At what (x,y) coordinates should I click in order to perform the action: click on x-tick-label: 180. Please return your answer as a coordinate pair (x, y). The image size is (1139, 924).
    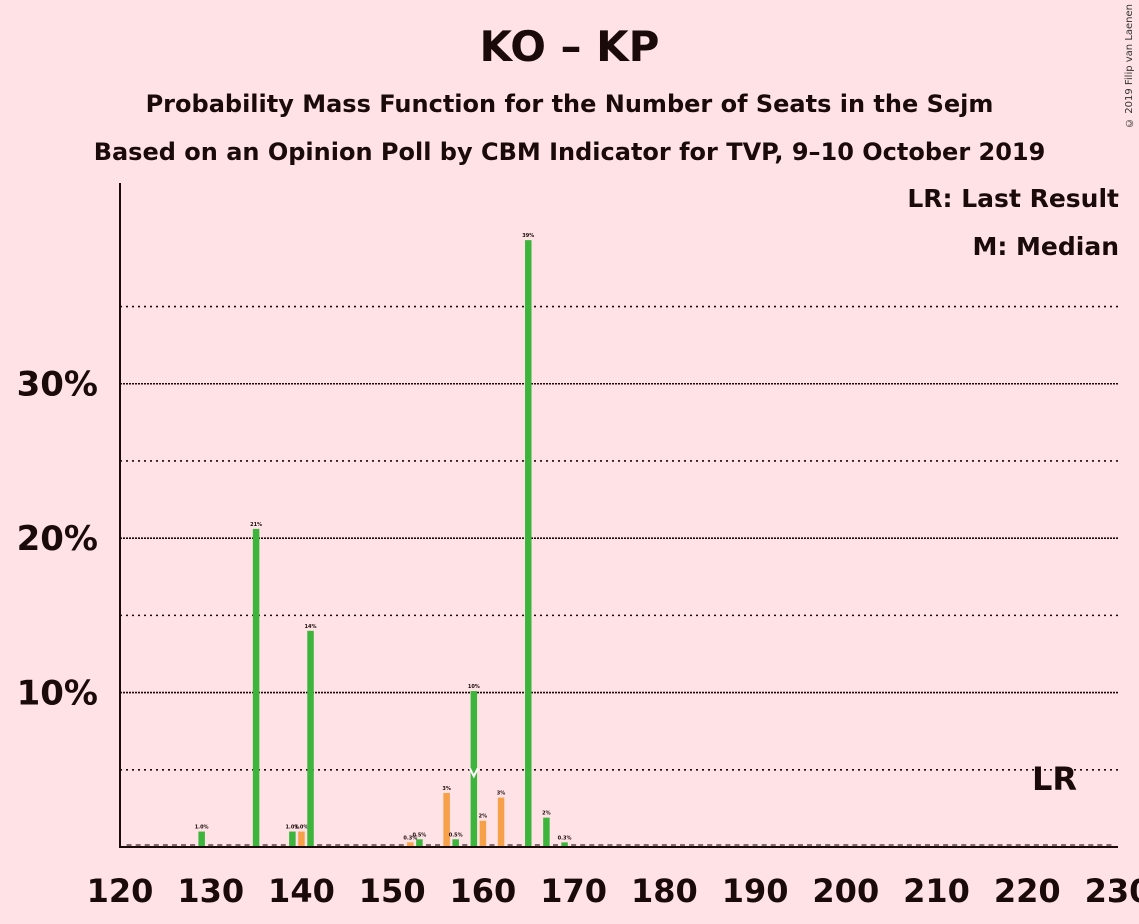
    Looking at the image, I should click on (664, 891).